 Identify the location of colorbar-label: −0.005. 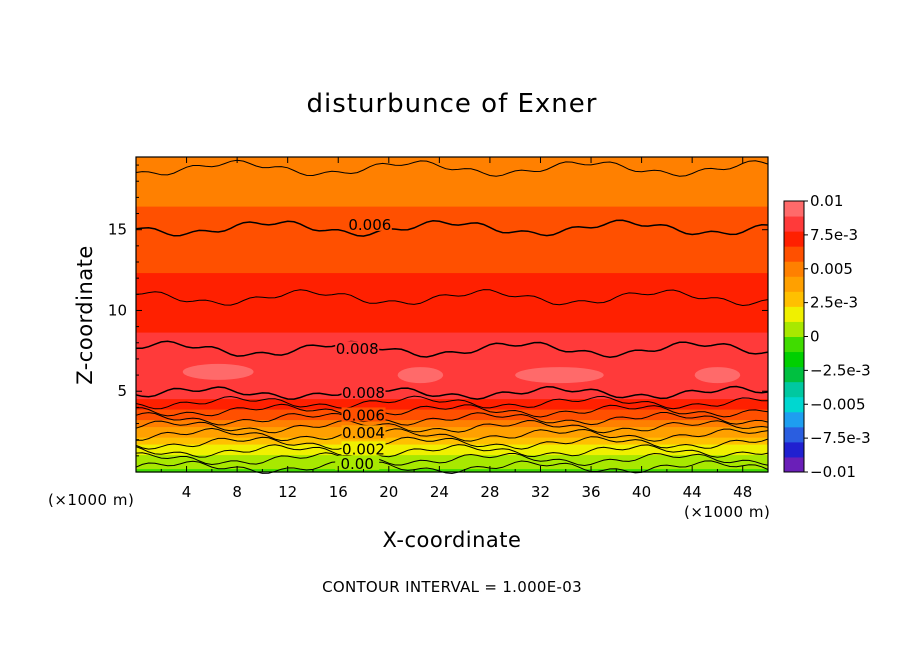
(838, 404).